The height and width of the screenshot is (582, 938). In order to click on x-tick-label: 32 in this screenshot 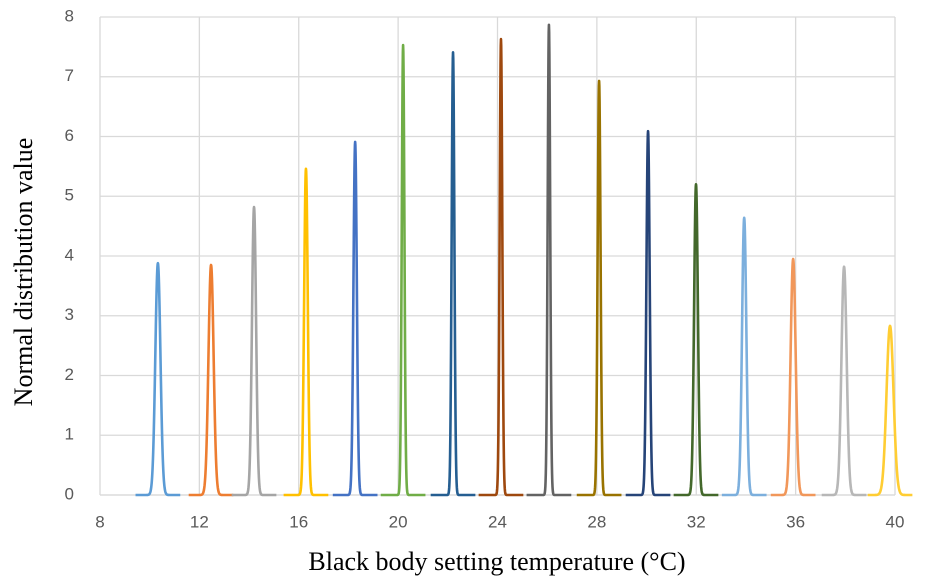, I will do `click(696, 521)`.